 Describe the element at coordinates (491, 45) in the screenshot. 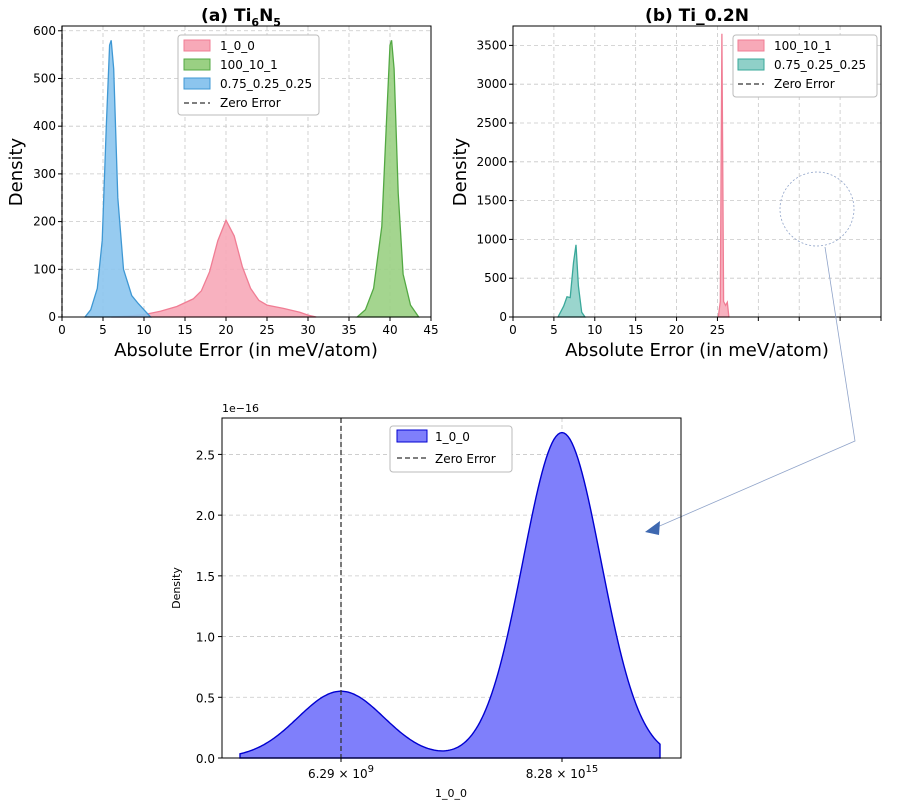

I see `y-tick-label: 3500` at that location.